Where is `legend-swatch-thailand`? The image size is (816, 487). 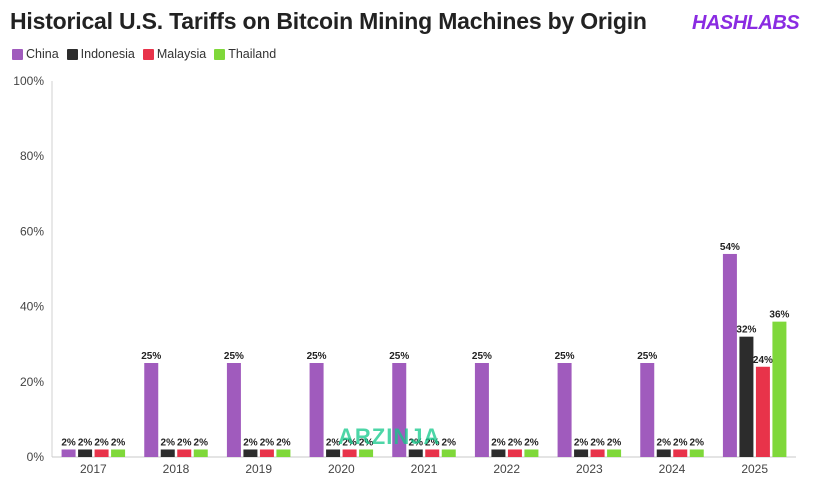 legend-swatch-thailand is located at coordinates (220, 54).